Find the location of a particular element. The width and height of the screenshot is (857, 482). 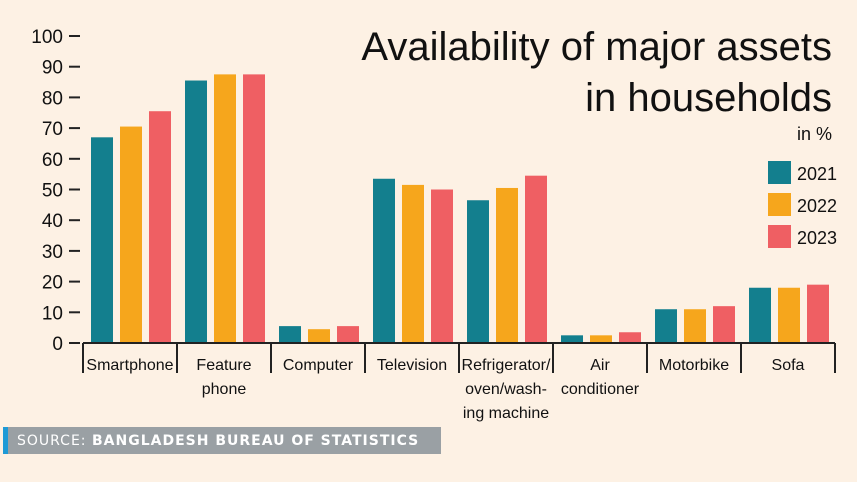

x-tick-label: phone is located at coordinates (224, 389).